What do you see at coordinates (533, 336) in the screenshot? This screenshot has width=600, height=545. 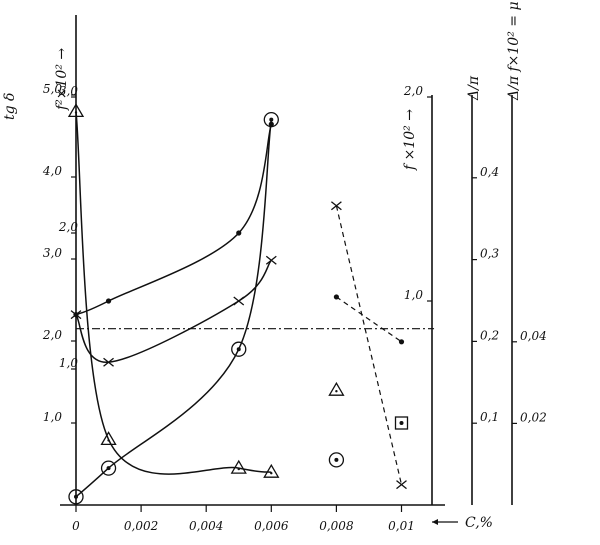 I see `y-tick-label-mu: 0,04` at bounding box center [533, 336].